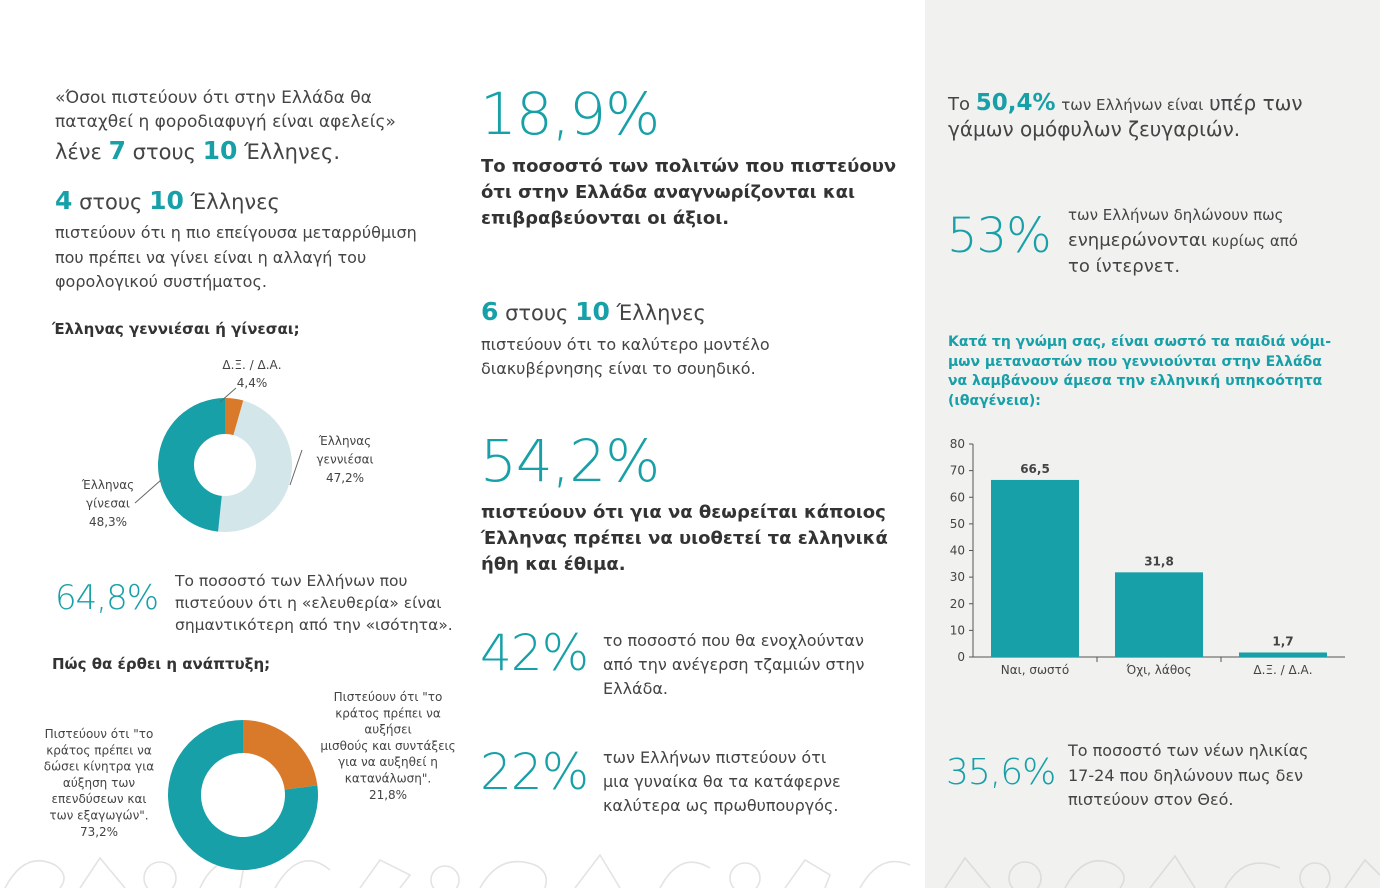  Describe the element at coordinates (1035, 469) in the screenshot. I see `bar-value-label-0: 66,5` at that location.